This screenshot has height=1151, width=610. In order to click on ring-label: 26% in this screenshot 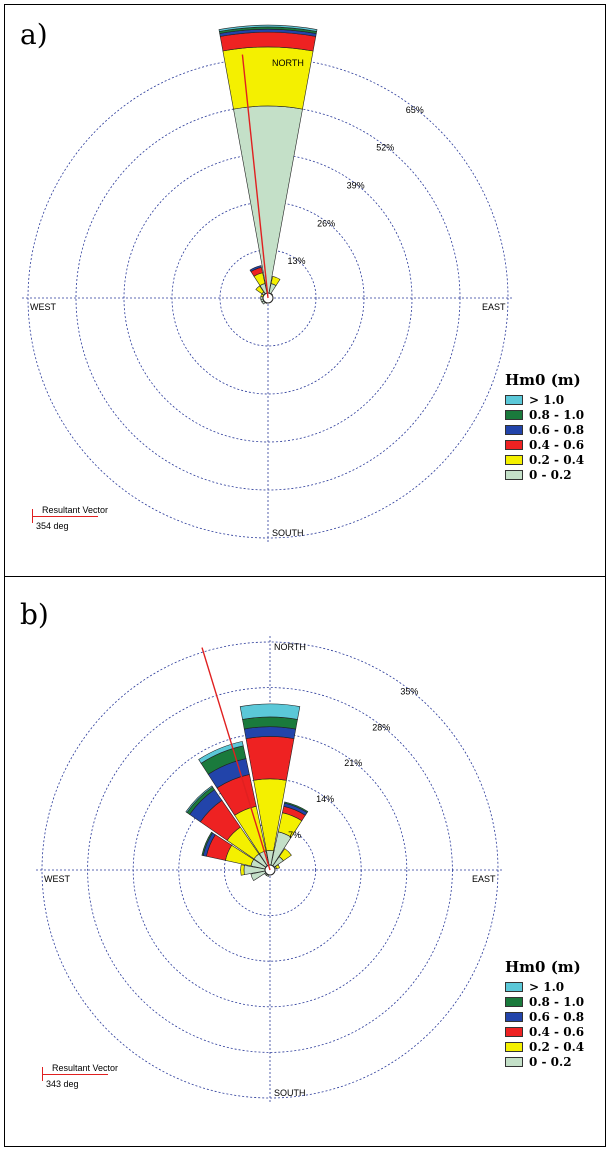, I will do `click(326, 223)`.